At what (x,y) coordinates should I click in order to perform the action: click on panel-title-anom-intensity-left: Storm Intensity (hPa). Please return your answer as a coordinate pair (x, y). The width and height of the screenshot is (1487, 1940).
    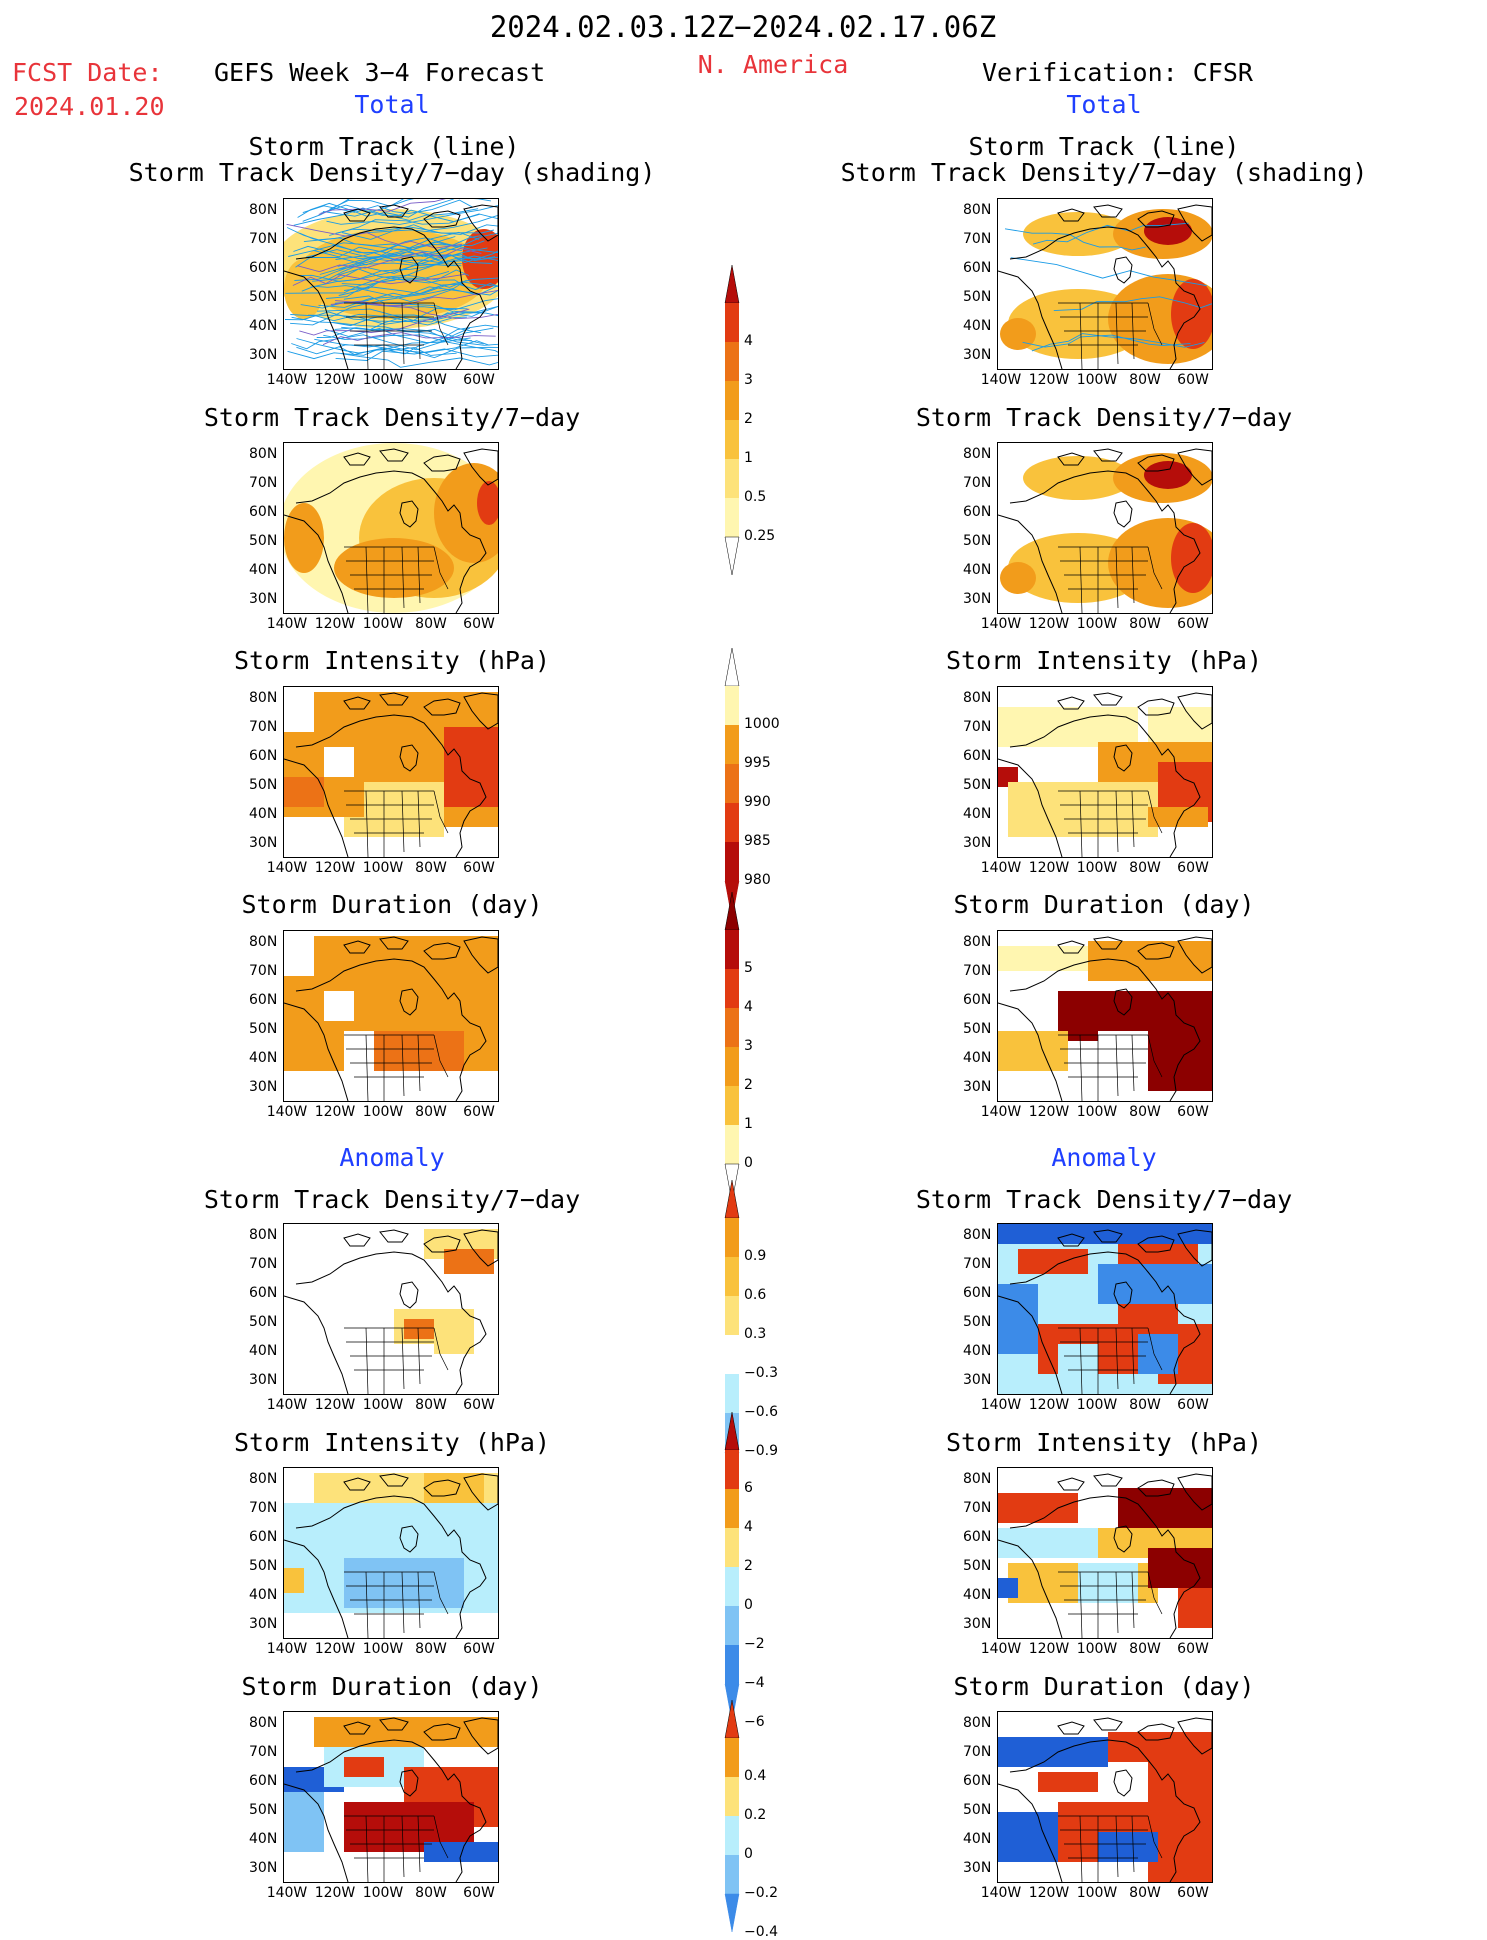
    Looking at the image, I should click on (392, 1442).